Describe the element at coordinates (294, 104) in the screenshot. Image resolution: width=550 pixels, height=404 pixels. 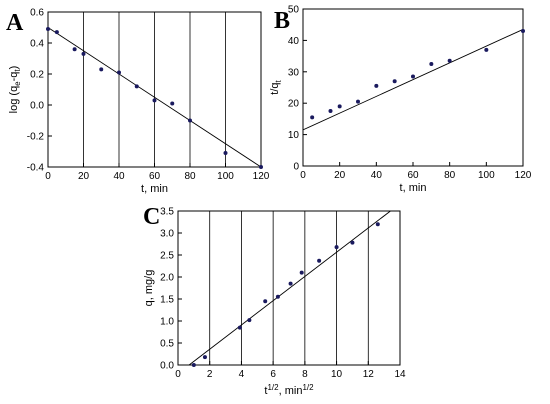
I see `y-tick-label-b-2: 20` at that location.